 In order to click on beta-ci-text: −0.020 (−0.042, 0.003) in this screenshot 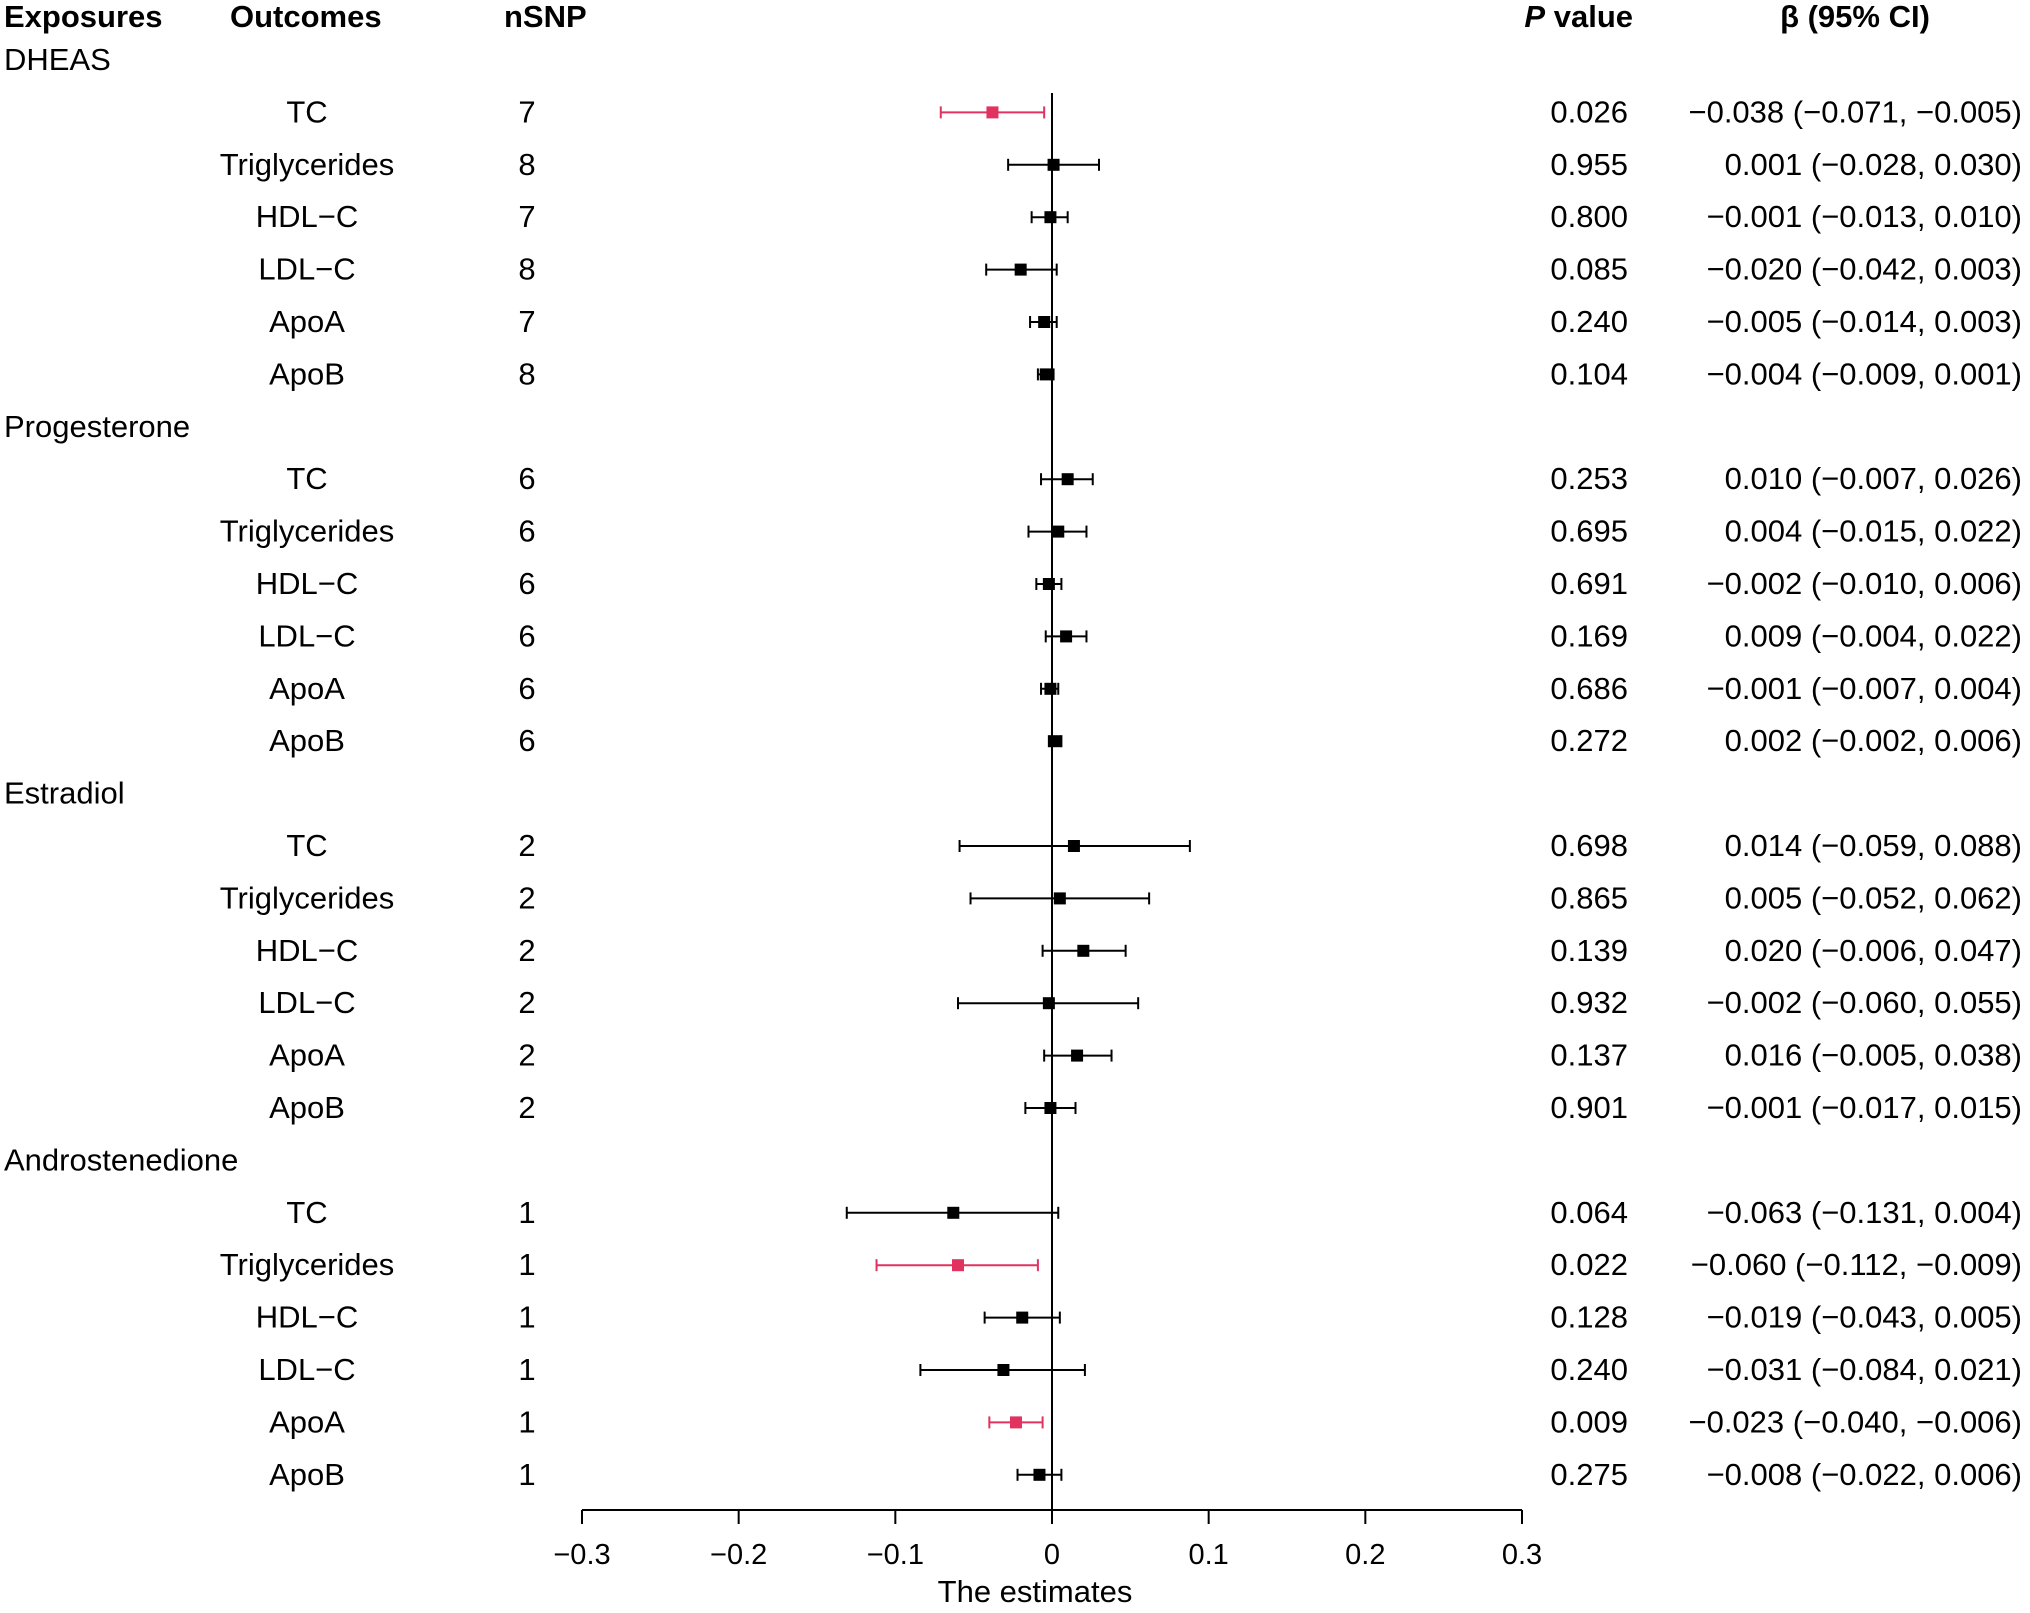, I will do `click(1864, 269)`.